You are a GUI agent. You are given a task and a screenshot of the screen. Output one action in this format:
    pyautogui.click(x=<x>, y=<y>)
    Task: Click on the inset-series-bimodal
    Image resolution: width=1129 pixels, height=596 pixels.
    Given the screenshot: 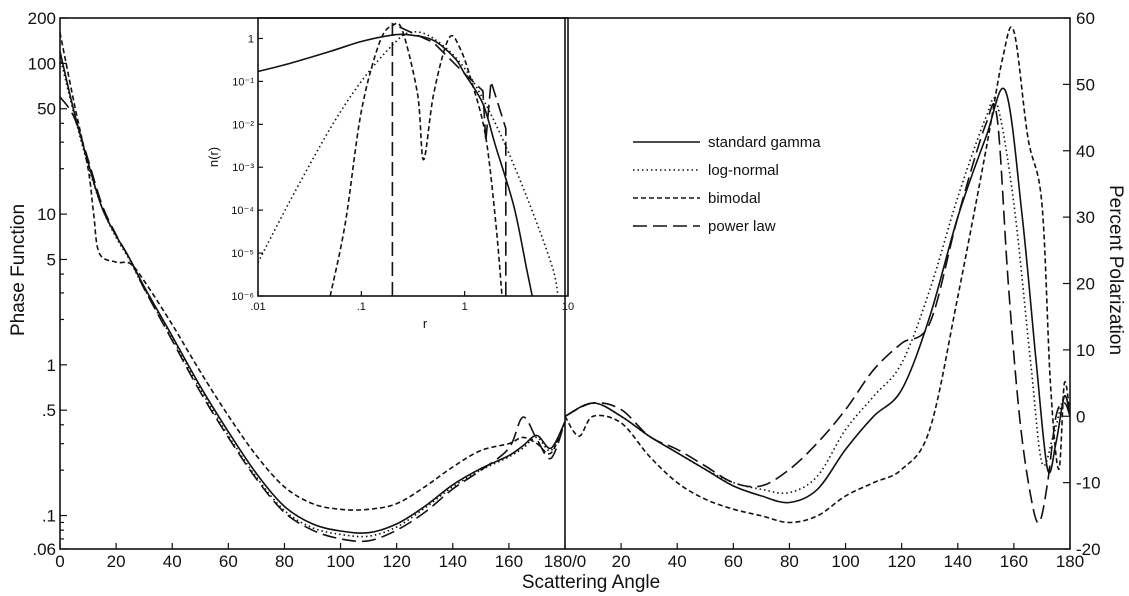 What is the action you would take?
    pyautogui.click(x=416, y=159)
    